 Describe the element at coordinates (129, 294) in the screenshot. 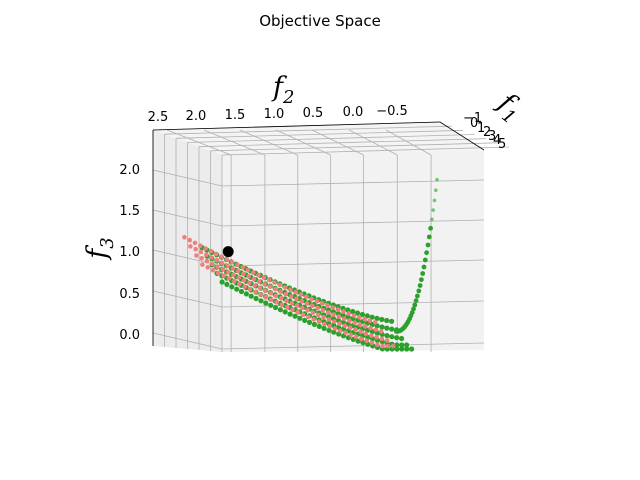

I see `z-tick-label: 0.5` at that location.